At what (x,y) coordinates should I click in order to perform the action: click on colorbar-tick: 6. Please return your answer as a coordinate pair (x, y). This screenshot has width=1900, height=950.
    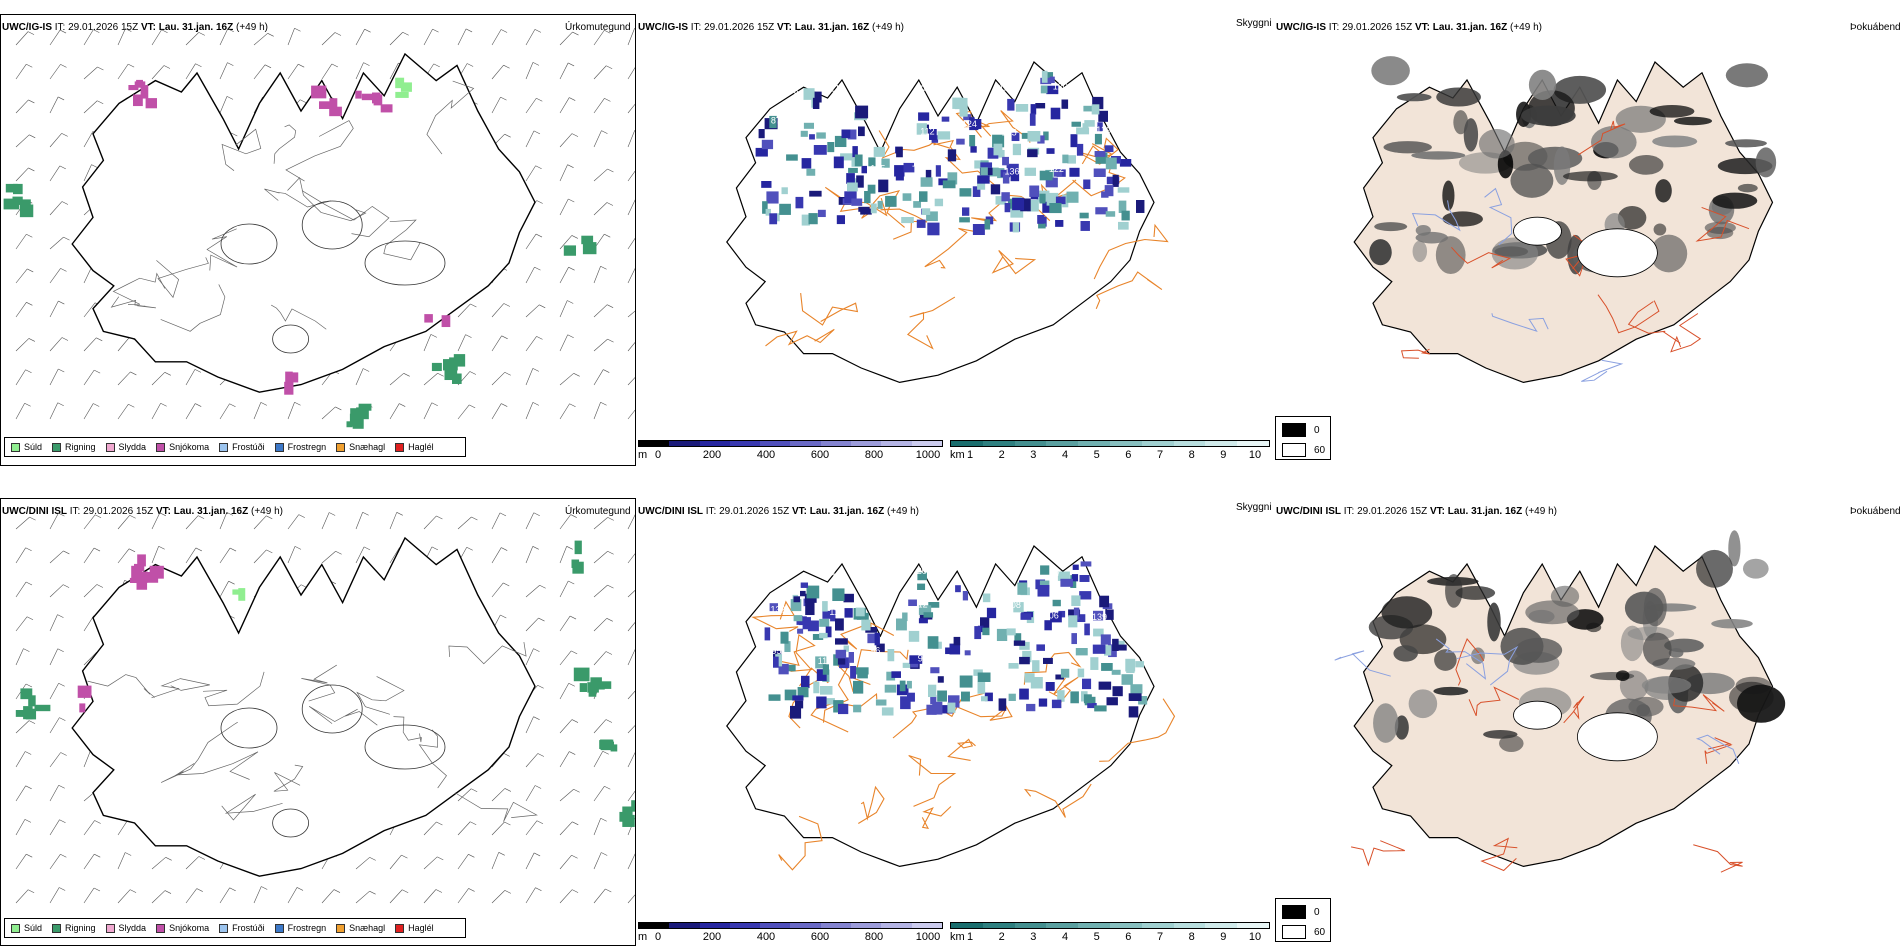
    Looking at the image, I should click on (1128, 937).